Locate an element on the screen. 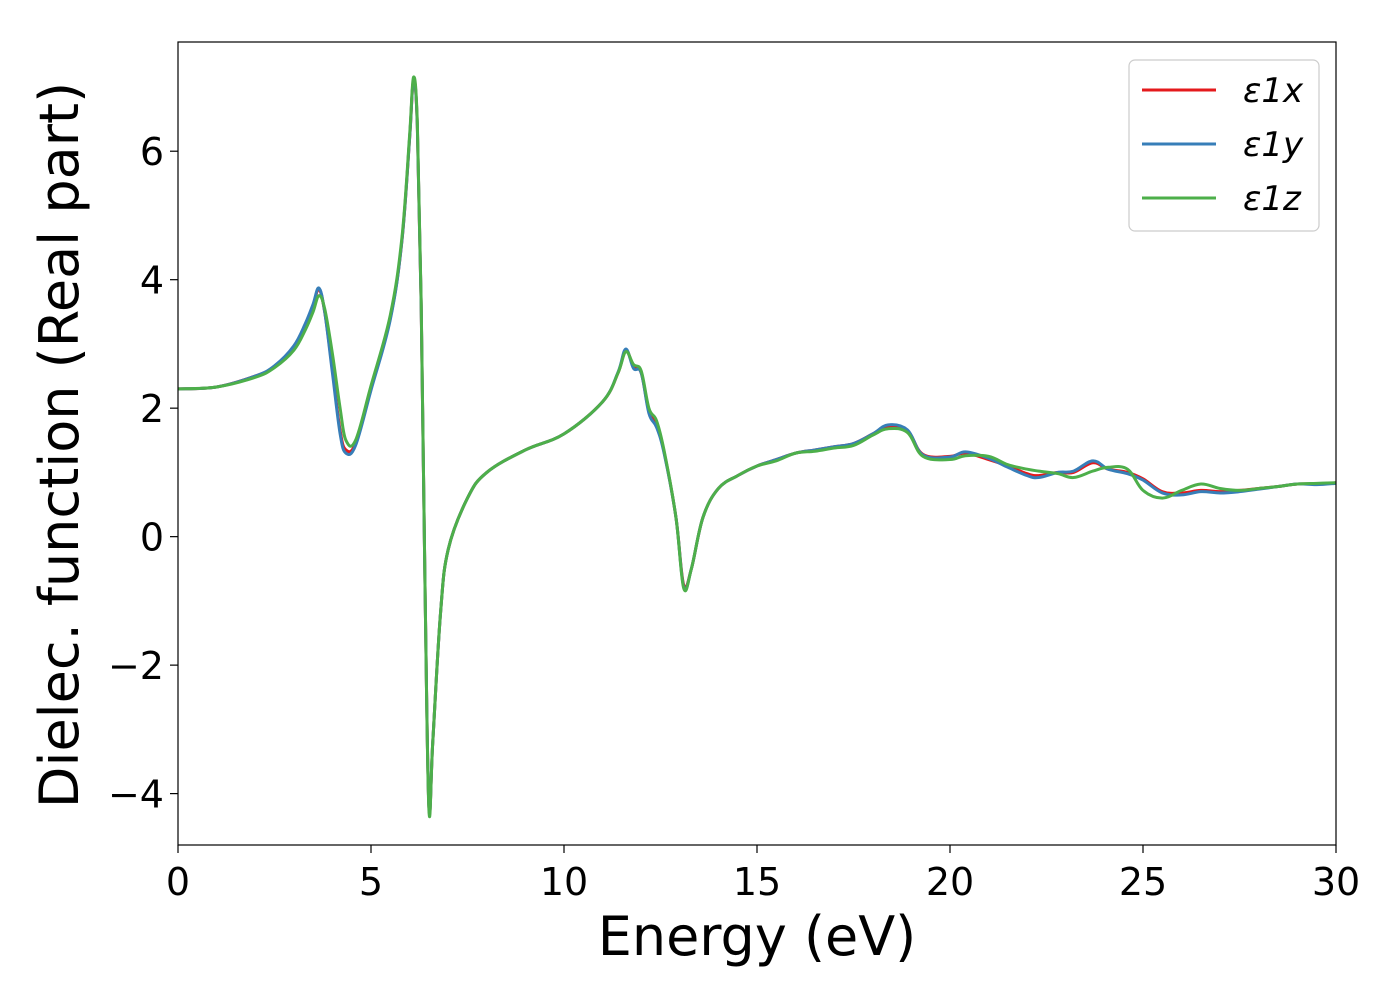 Image resolution: width=1400 pixels, height=1000 pixels. x-tick-label: 5 is located at coordinates (371, 882).